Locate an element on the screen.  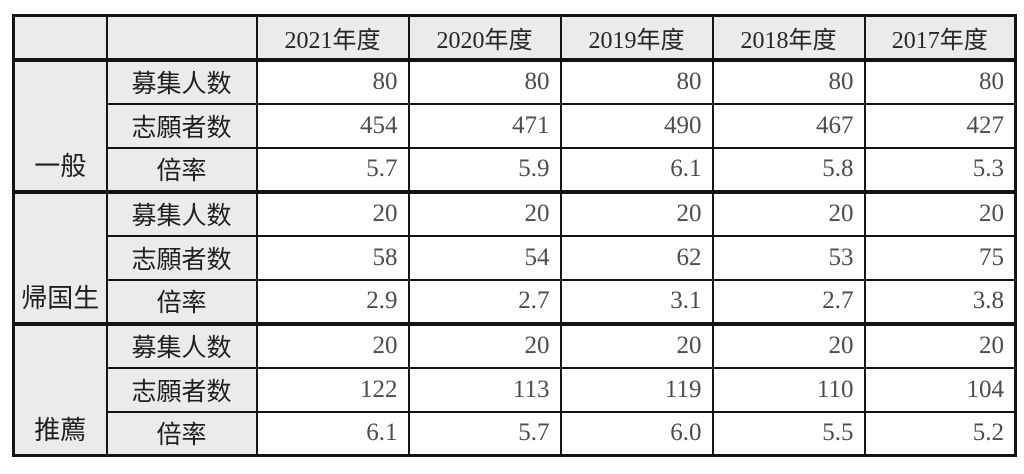
value-cell: 5.8 is located at coordinates (788, 169).